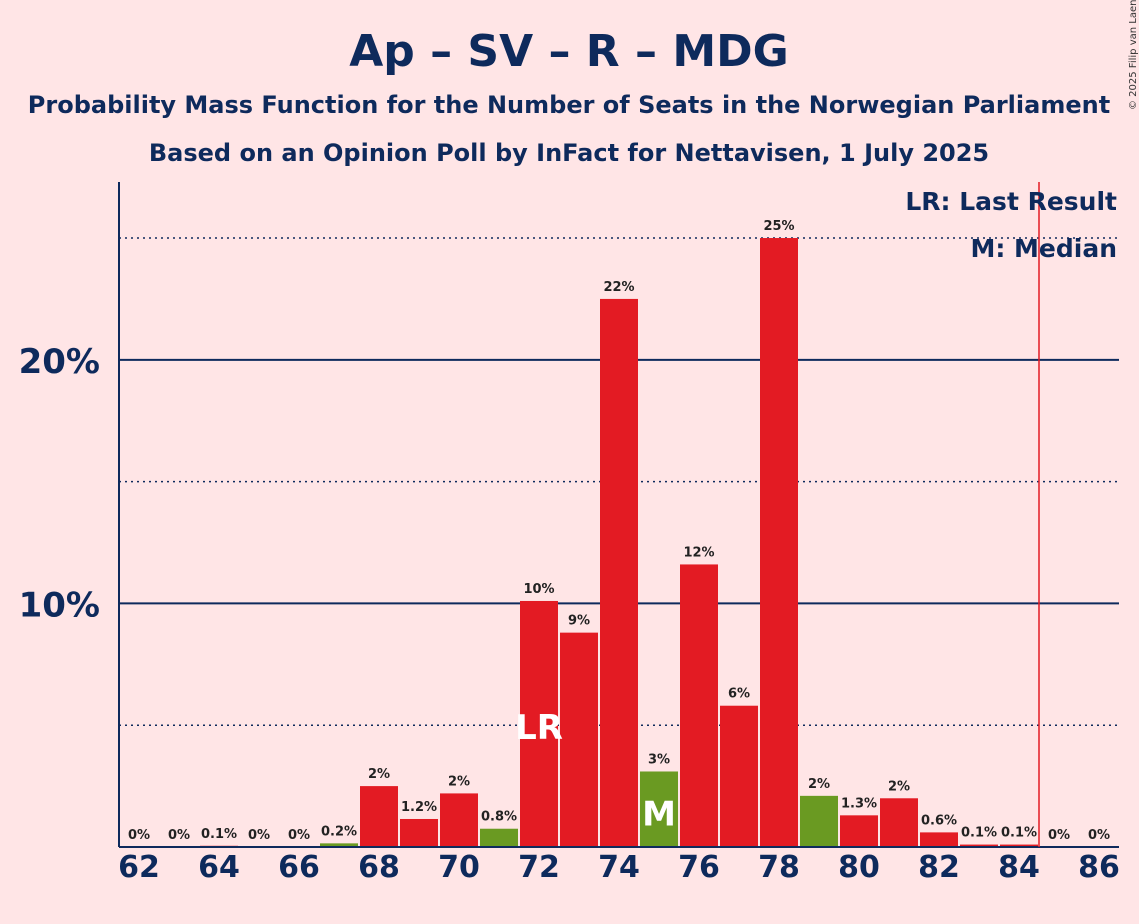 The image size is (1139, 924). What do you see at coordinates (778, 226) in the screenshot?
I see `data-label-78: 25%` at bounding box center [778, 226].